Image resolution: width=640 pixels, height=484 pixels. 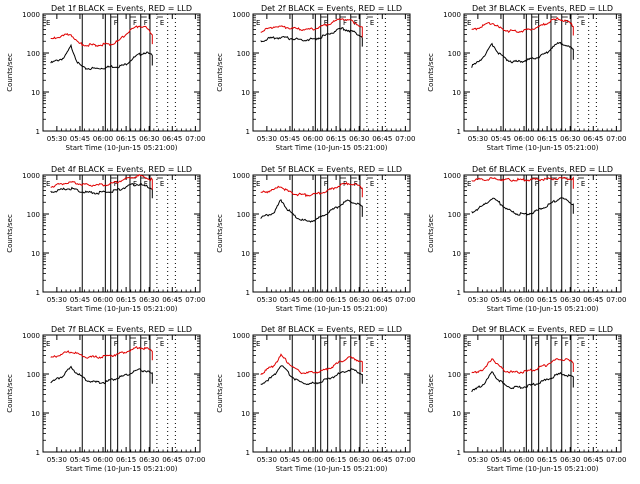 What do you see at coordinates (121, 329) in the screenshot?
I see `chart-title: Det 7f BLACK = Events, RED = LLD` at bounding box center [121, 329].